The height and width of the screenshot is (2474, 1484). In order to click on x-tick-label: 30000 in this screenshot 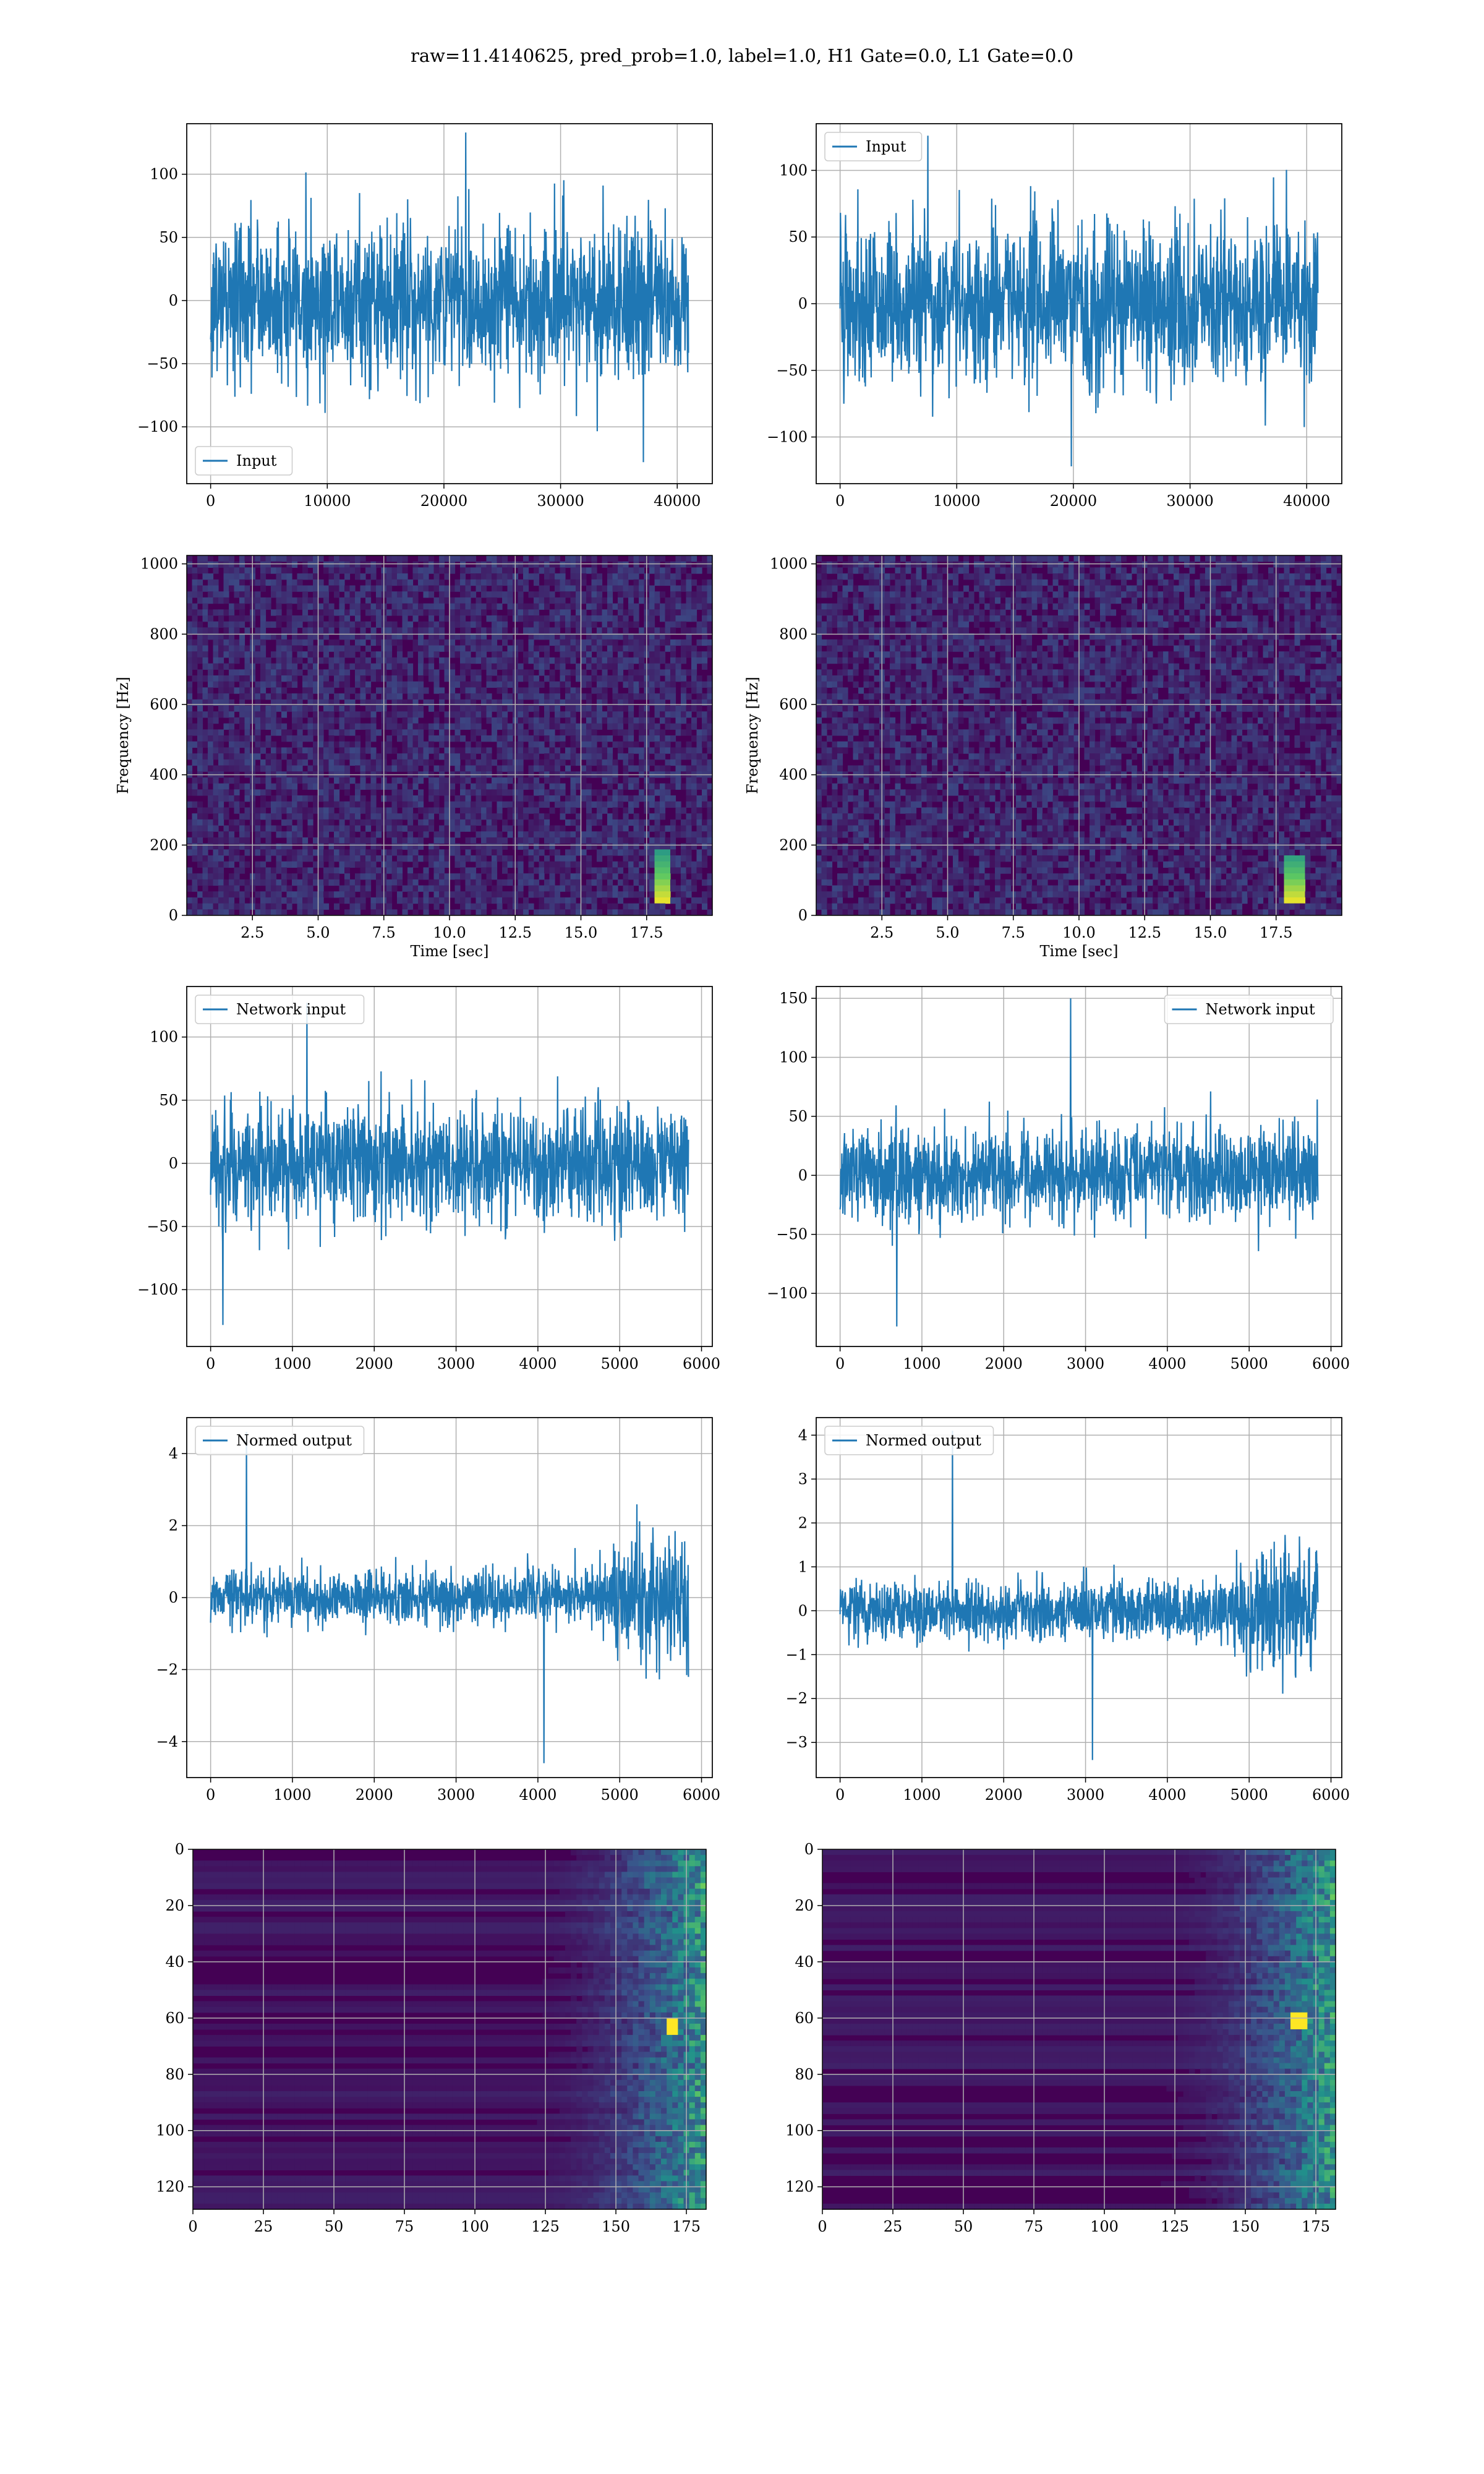, I will do `click(1189, 501)`.